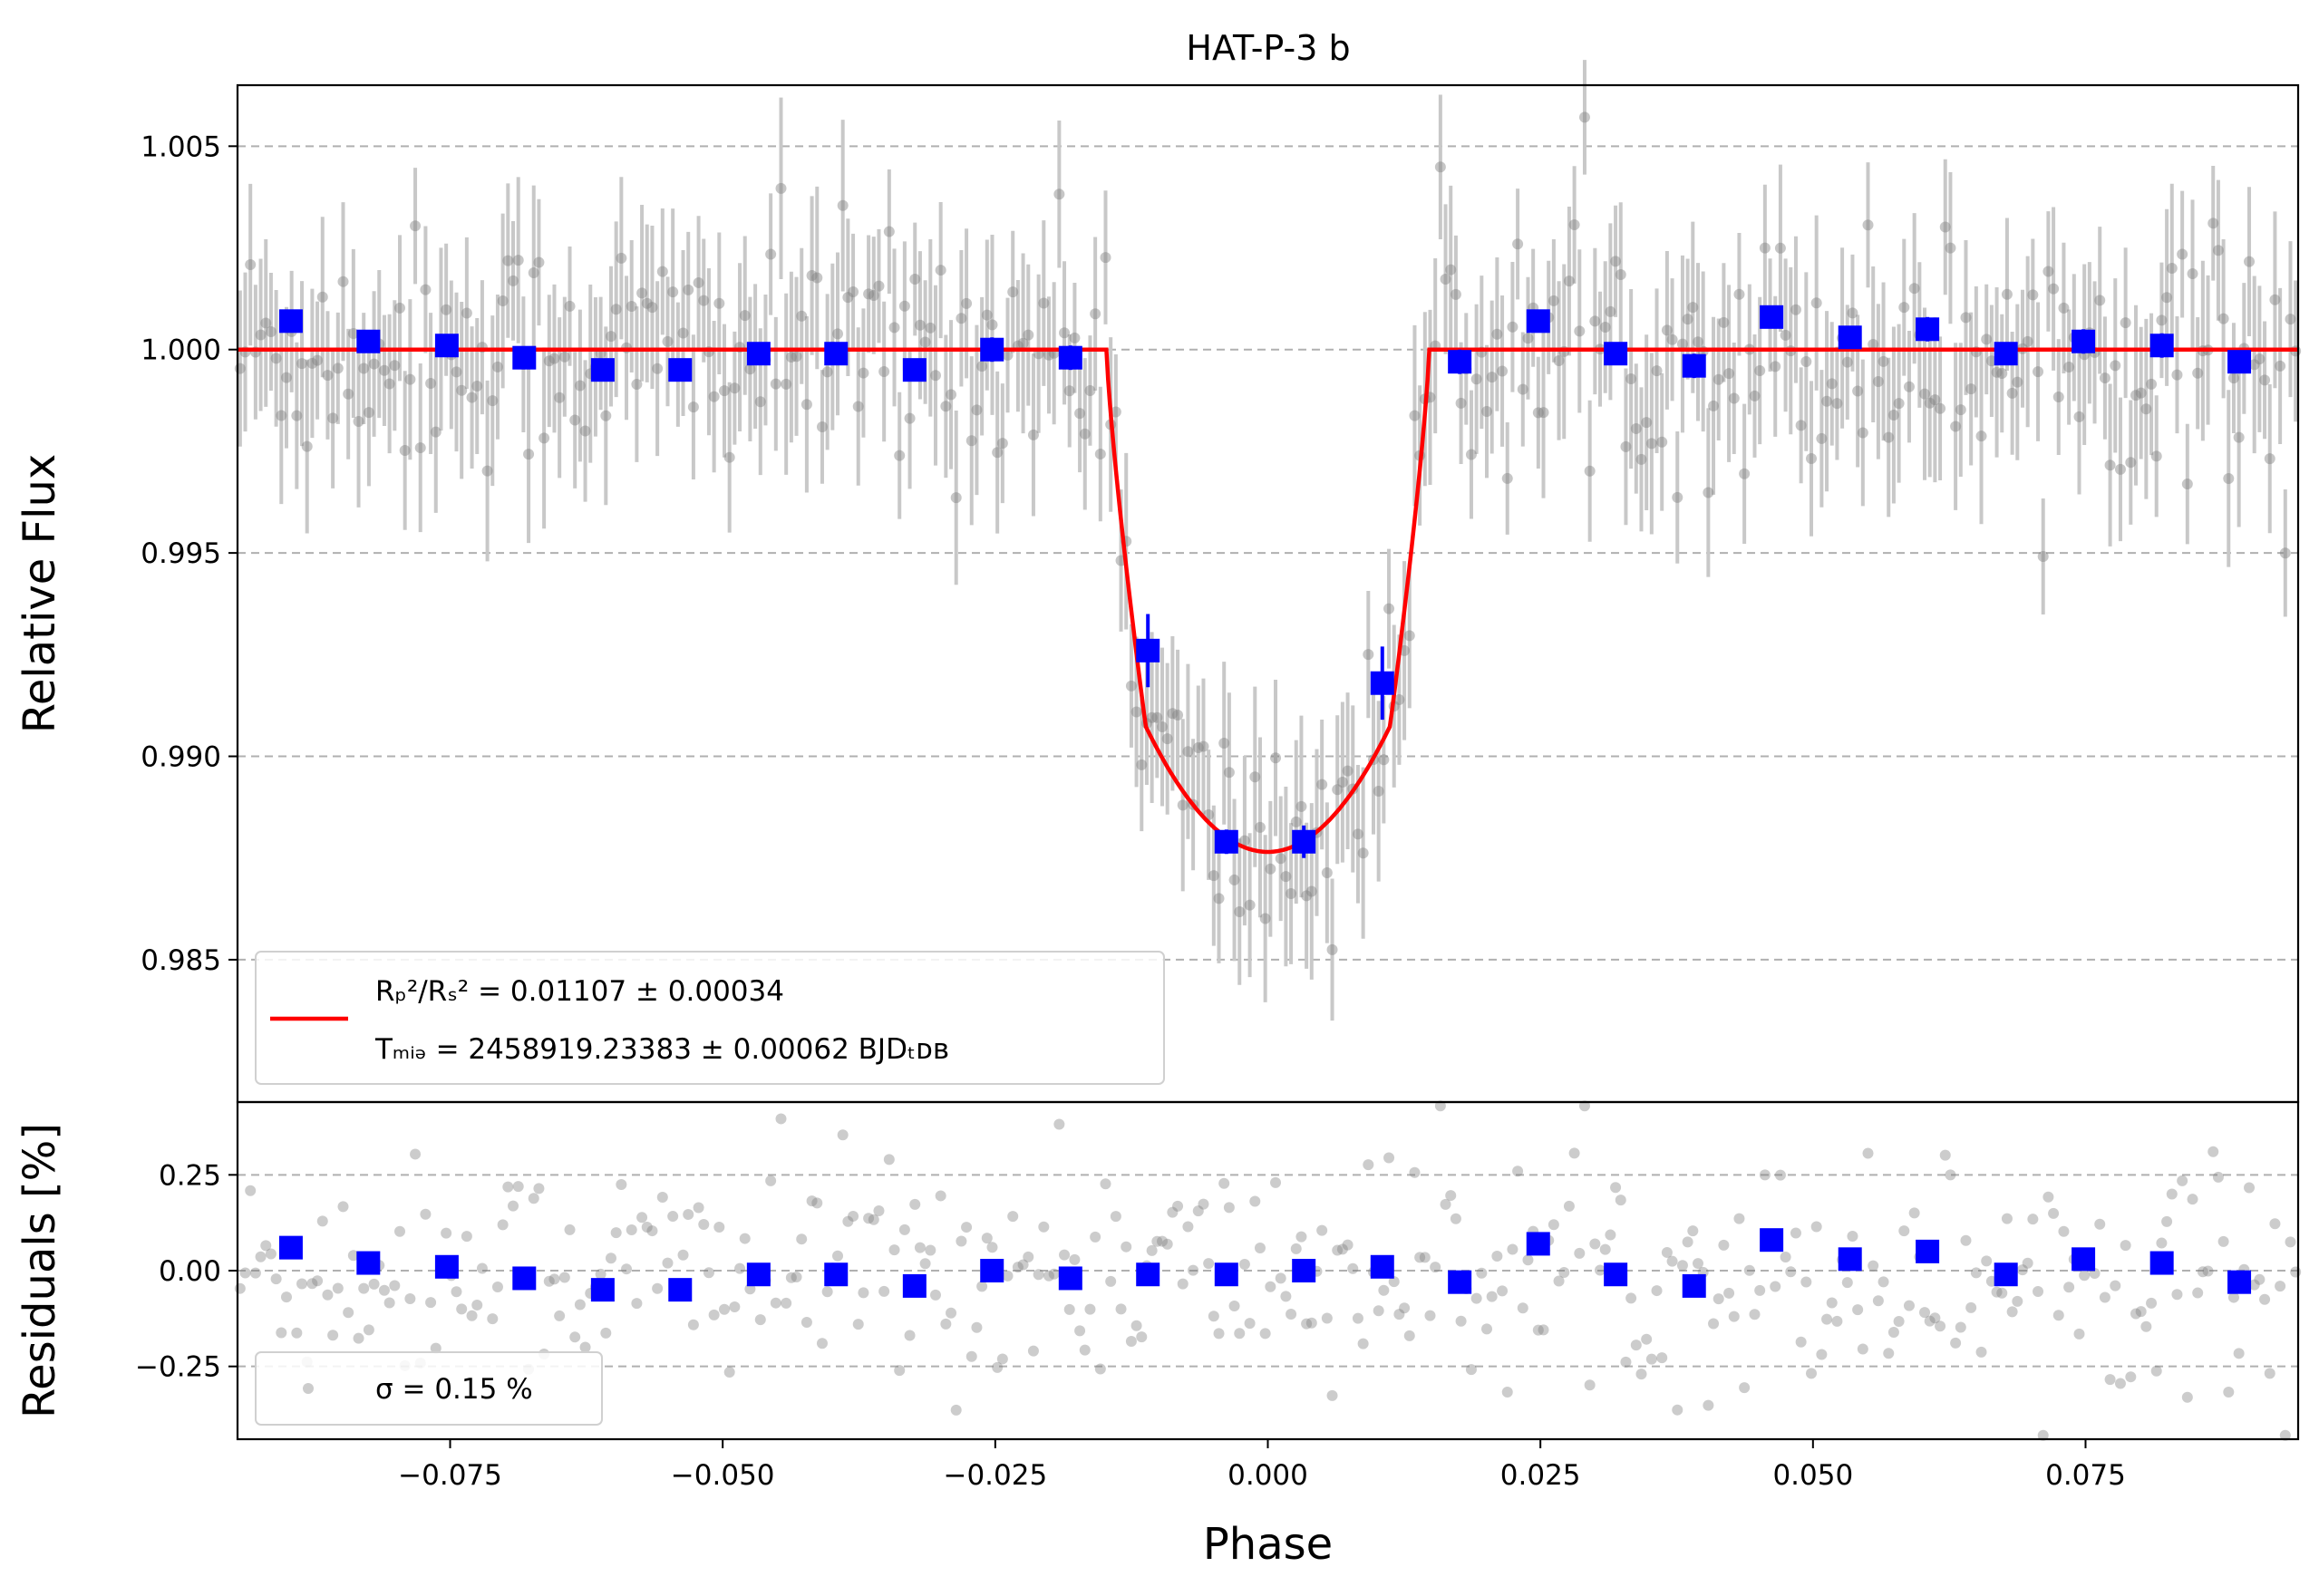 The height and width of the screenshot is (1596, 2319). What do you see at coordinates (429, 1388) in the screenshot?
I see `residuals-legend: σ = 0.15 %` at bounding box center [429, 1388].